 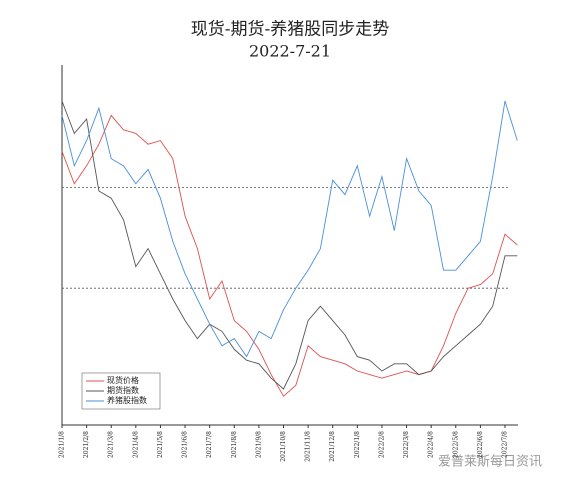 What do you see at coordinates (406, 444) in the screenshot?
I see `x-tick-label: 2022/3/8` at bounding box center [406, 444].